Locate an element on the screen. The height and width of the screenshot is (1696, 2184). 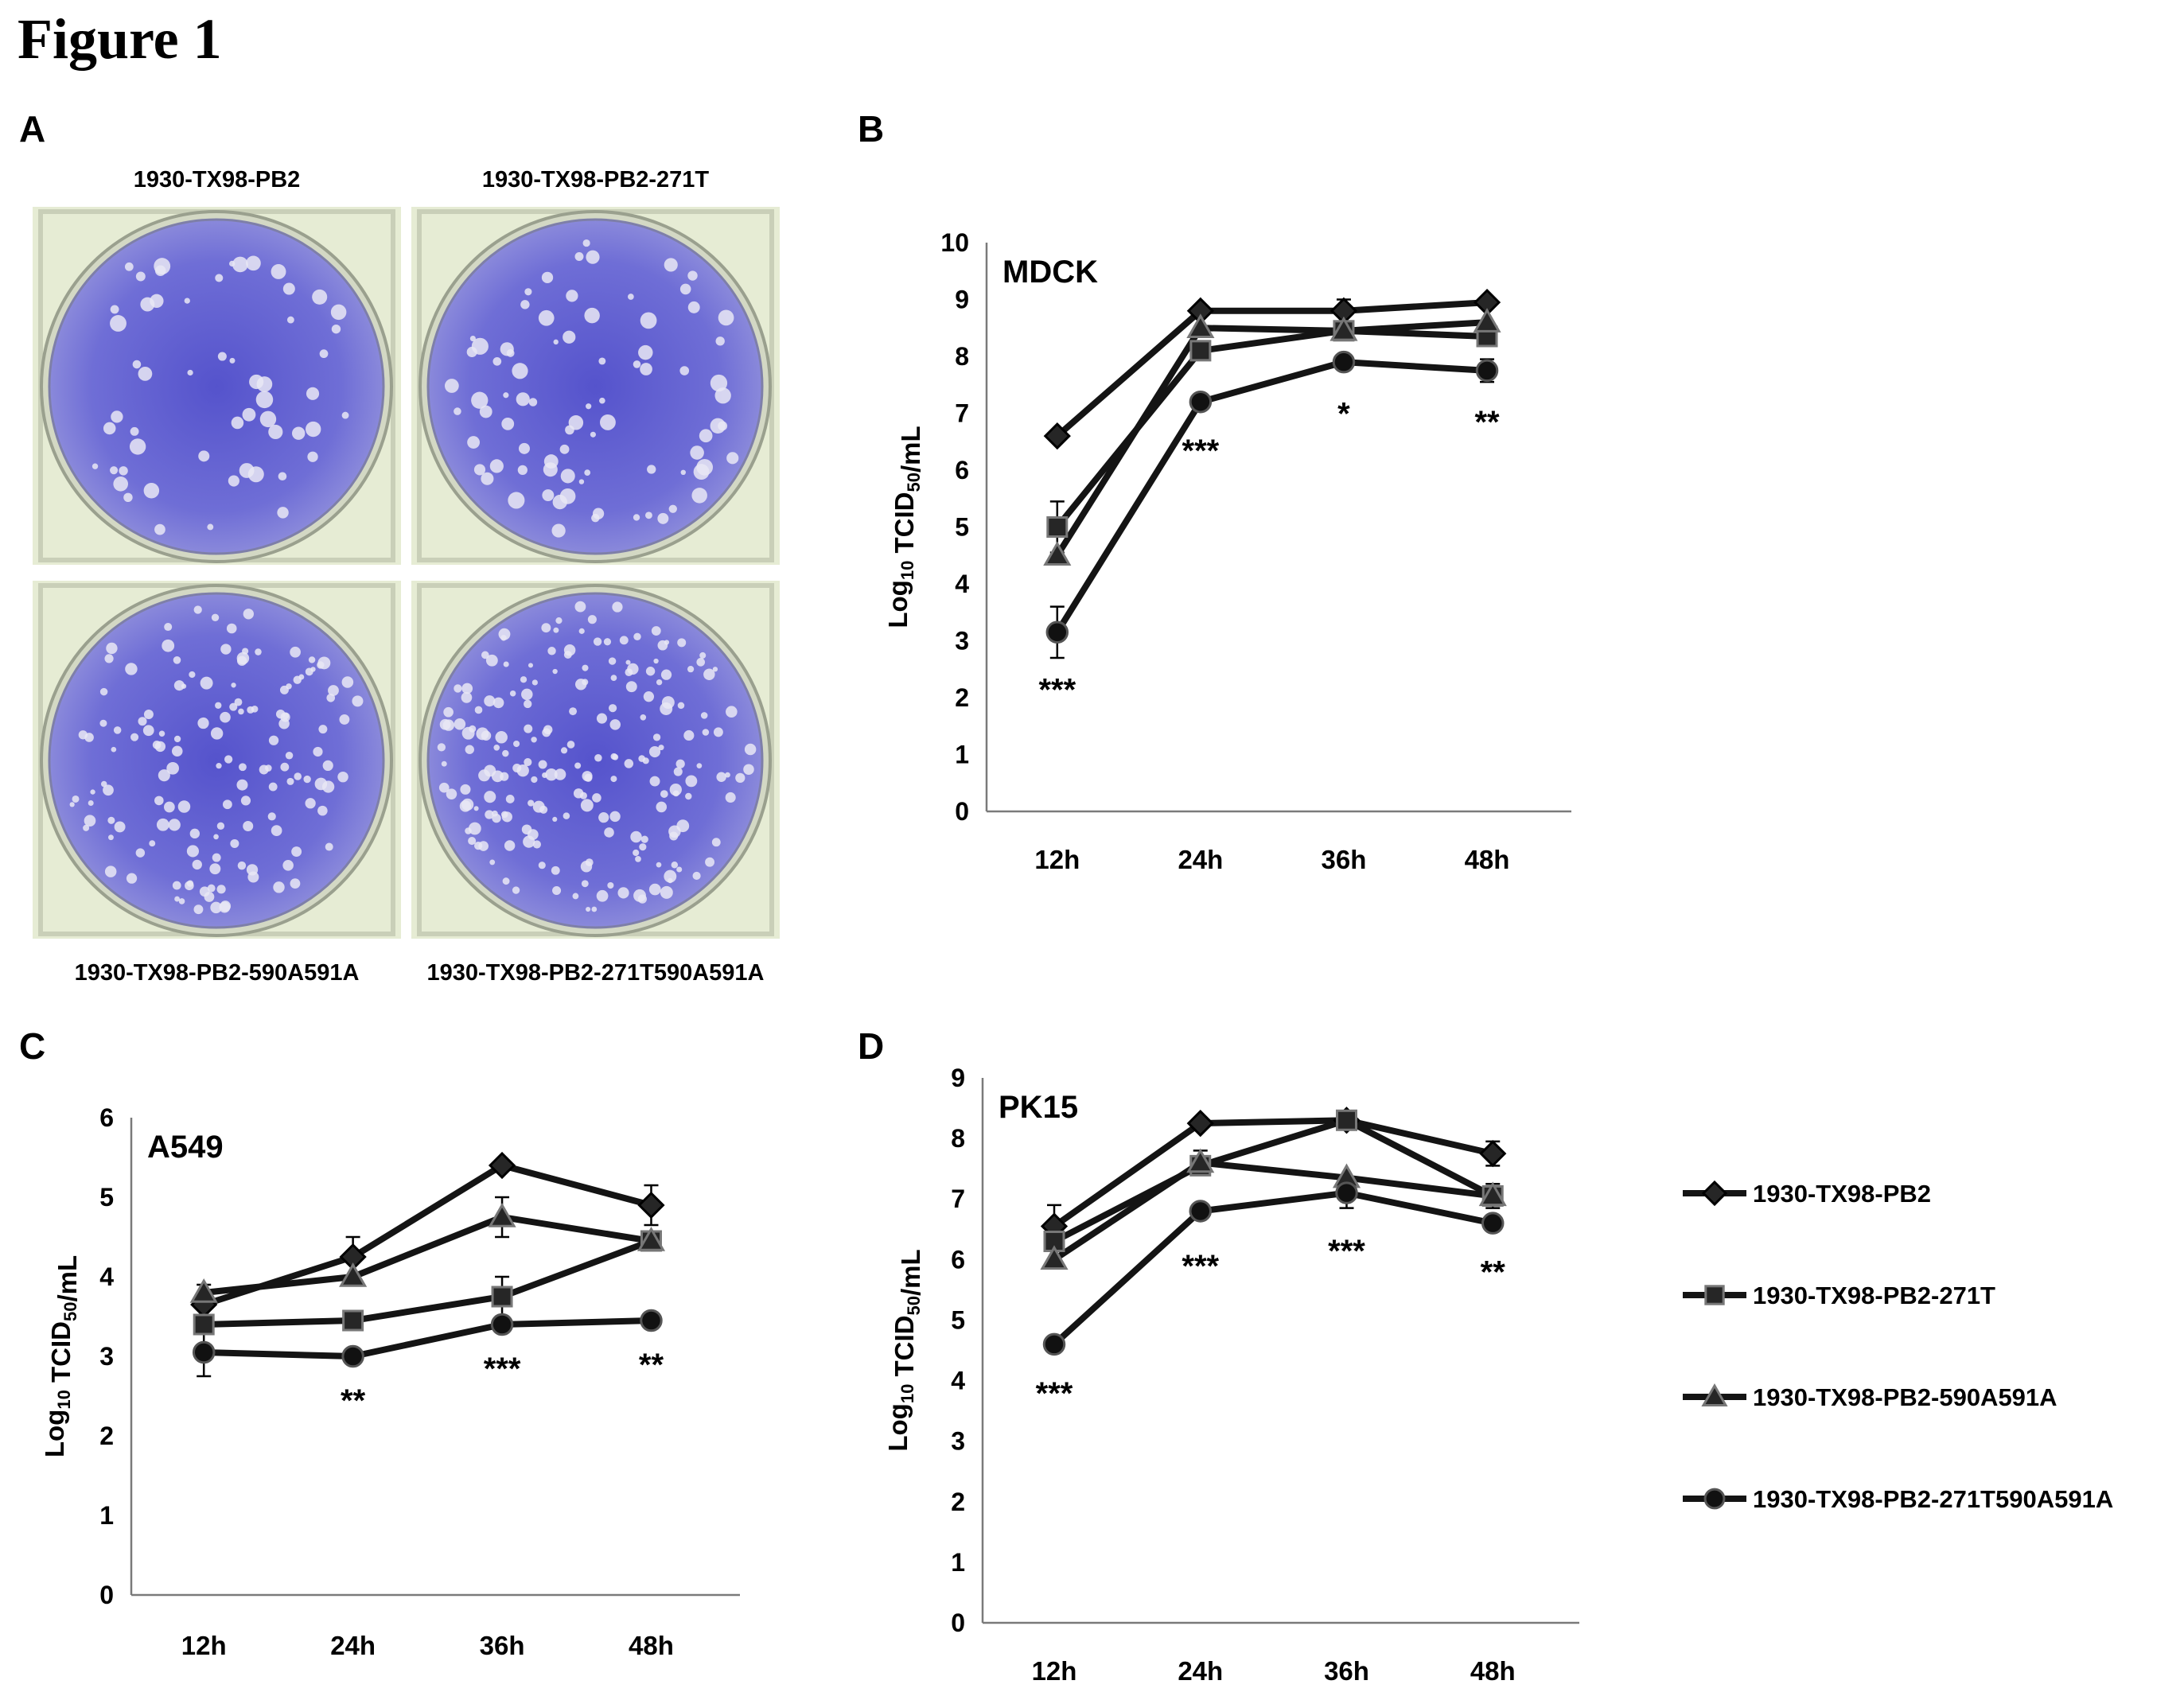
significance-label: *** is located at coordinates (1054, 1393).